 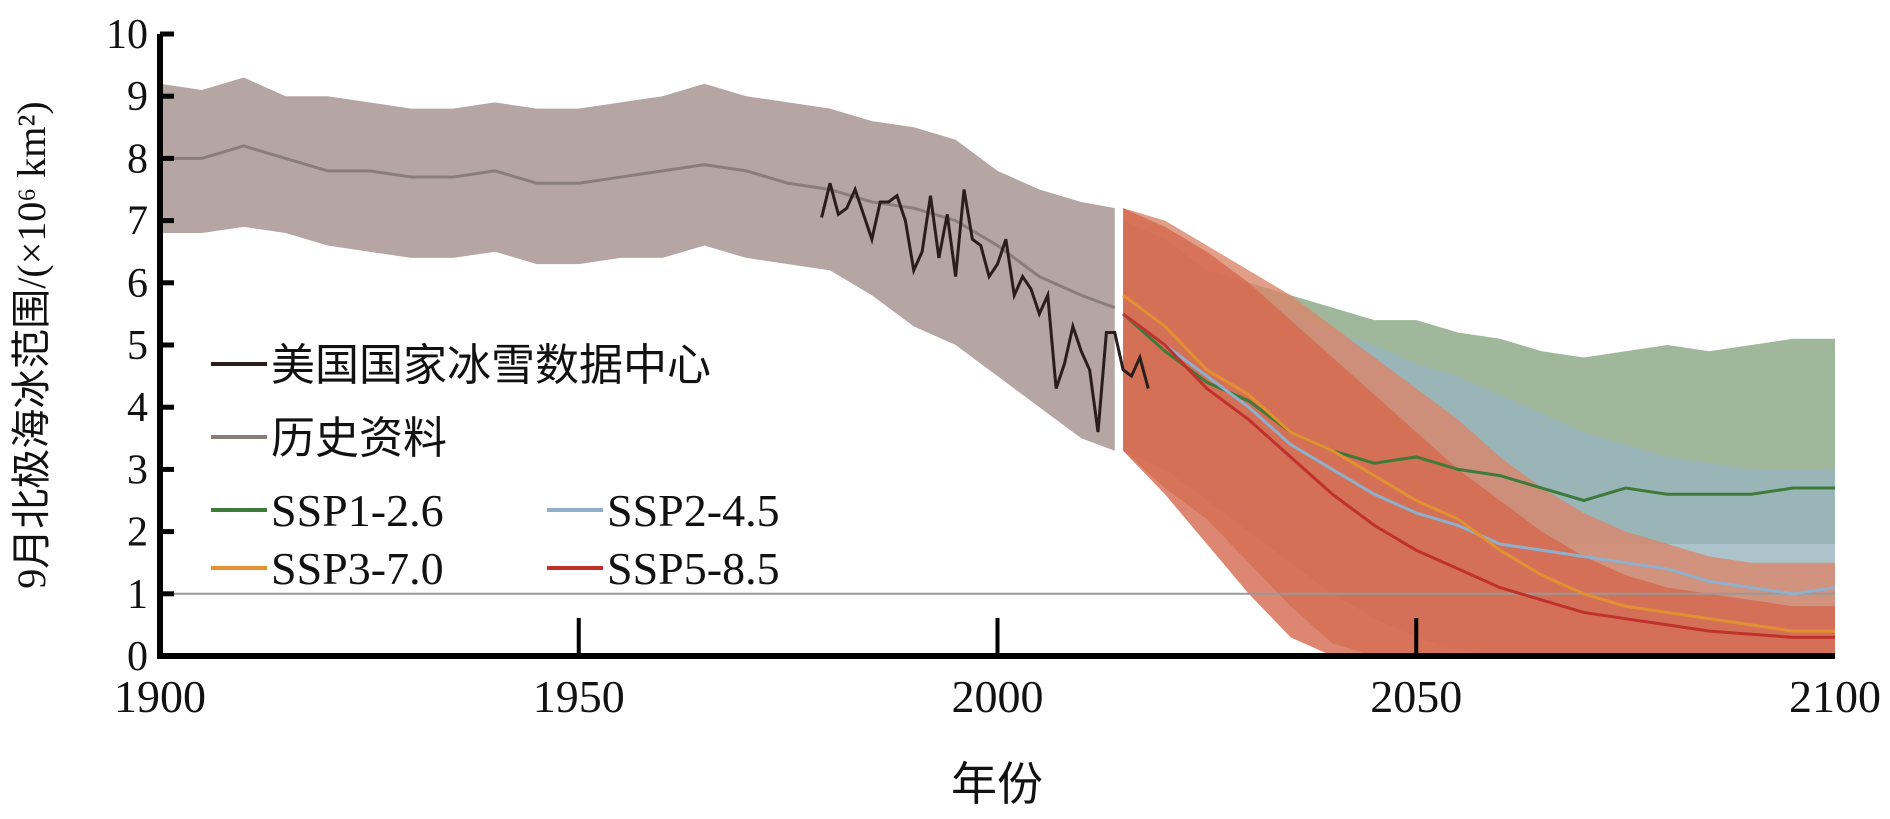 I want to click on x-axis-label: 年份, so click(x=997, y=784).